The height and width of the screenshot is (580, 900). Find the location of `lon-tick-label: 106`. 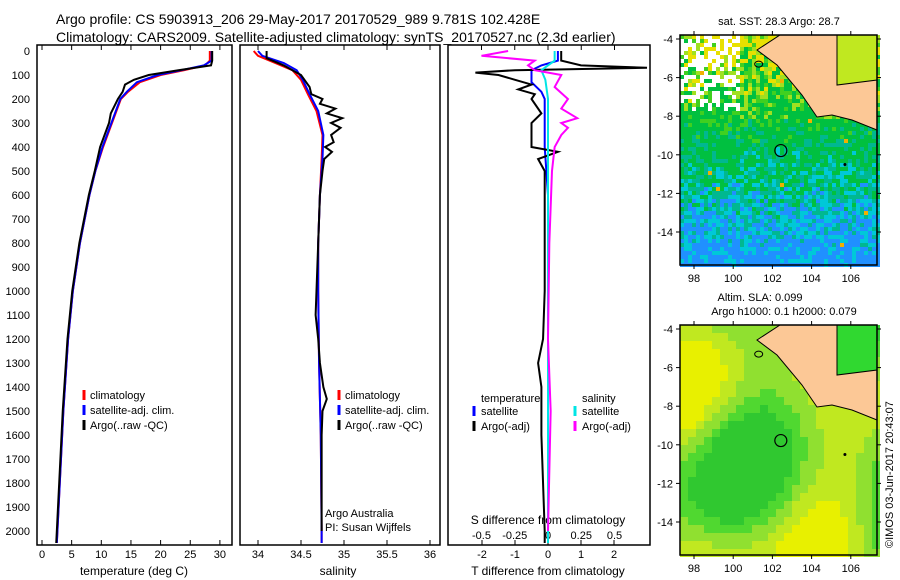

lon-tick-label: 106 is located at coordinates (851, 279).